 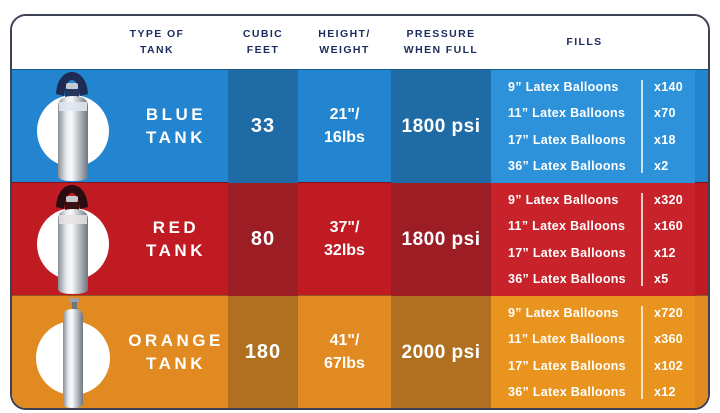 I want to click on fills-counts: x140 x70 x18 x2, so click(x=668, y=126).